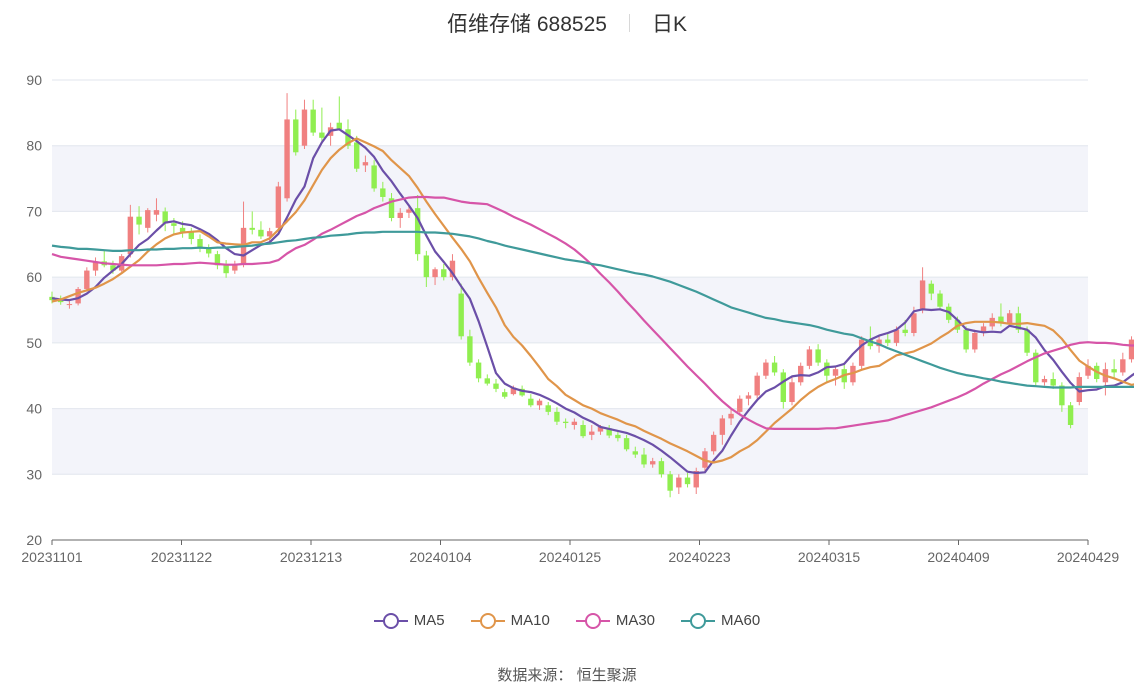 The height and width of the screenshot is (689, 1134). What do you see at coordinates (567, 620) in the screenshot?
I see `legend: MA5 MA10 MA30 MA60` at bounding box center [567, 620].